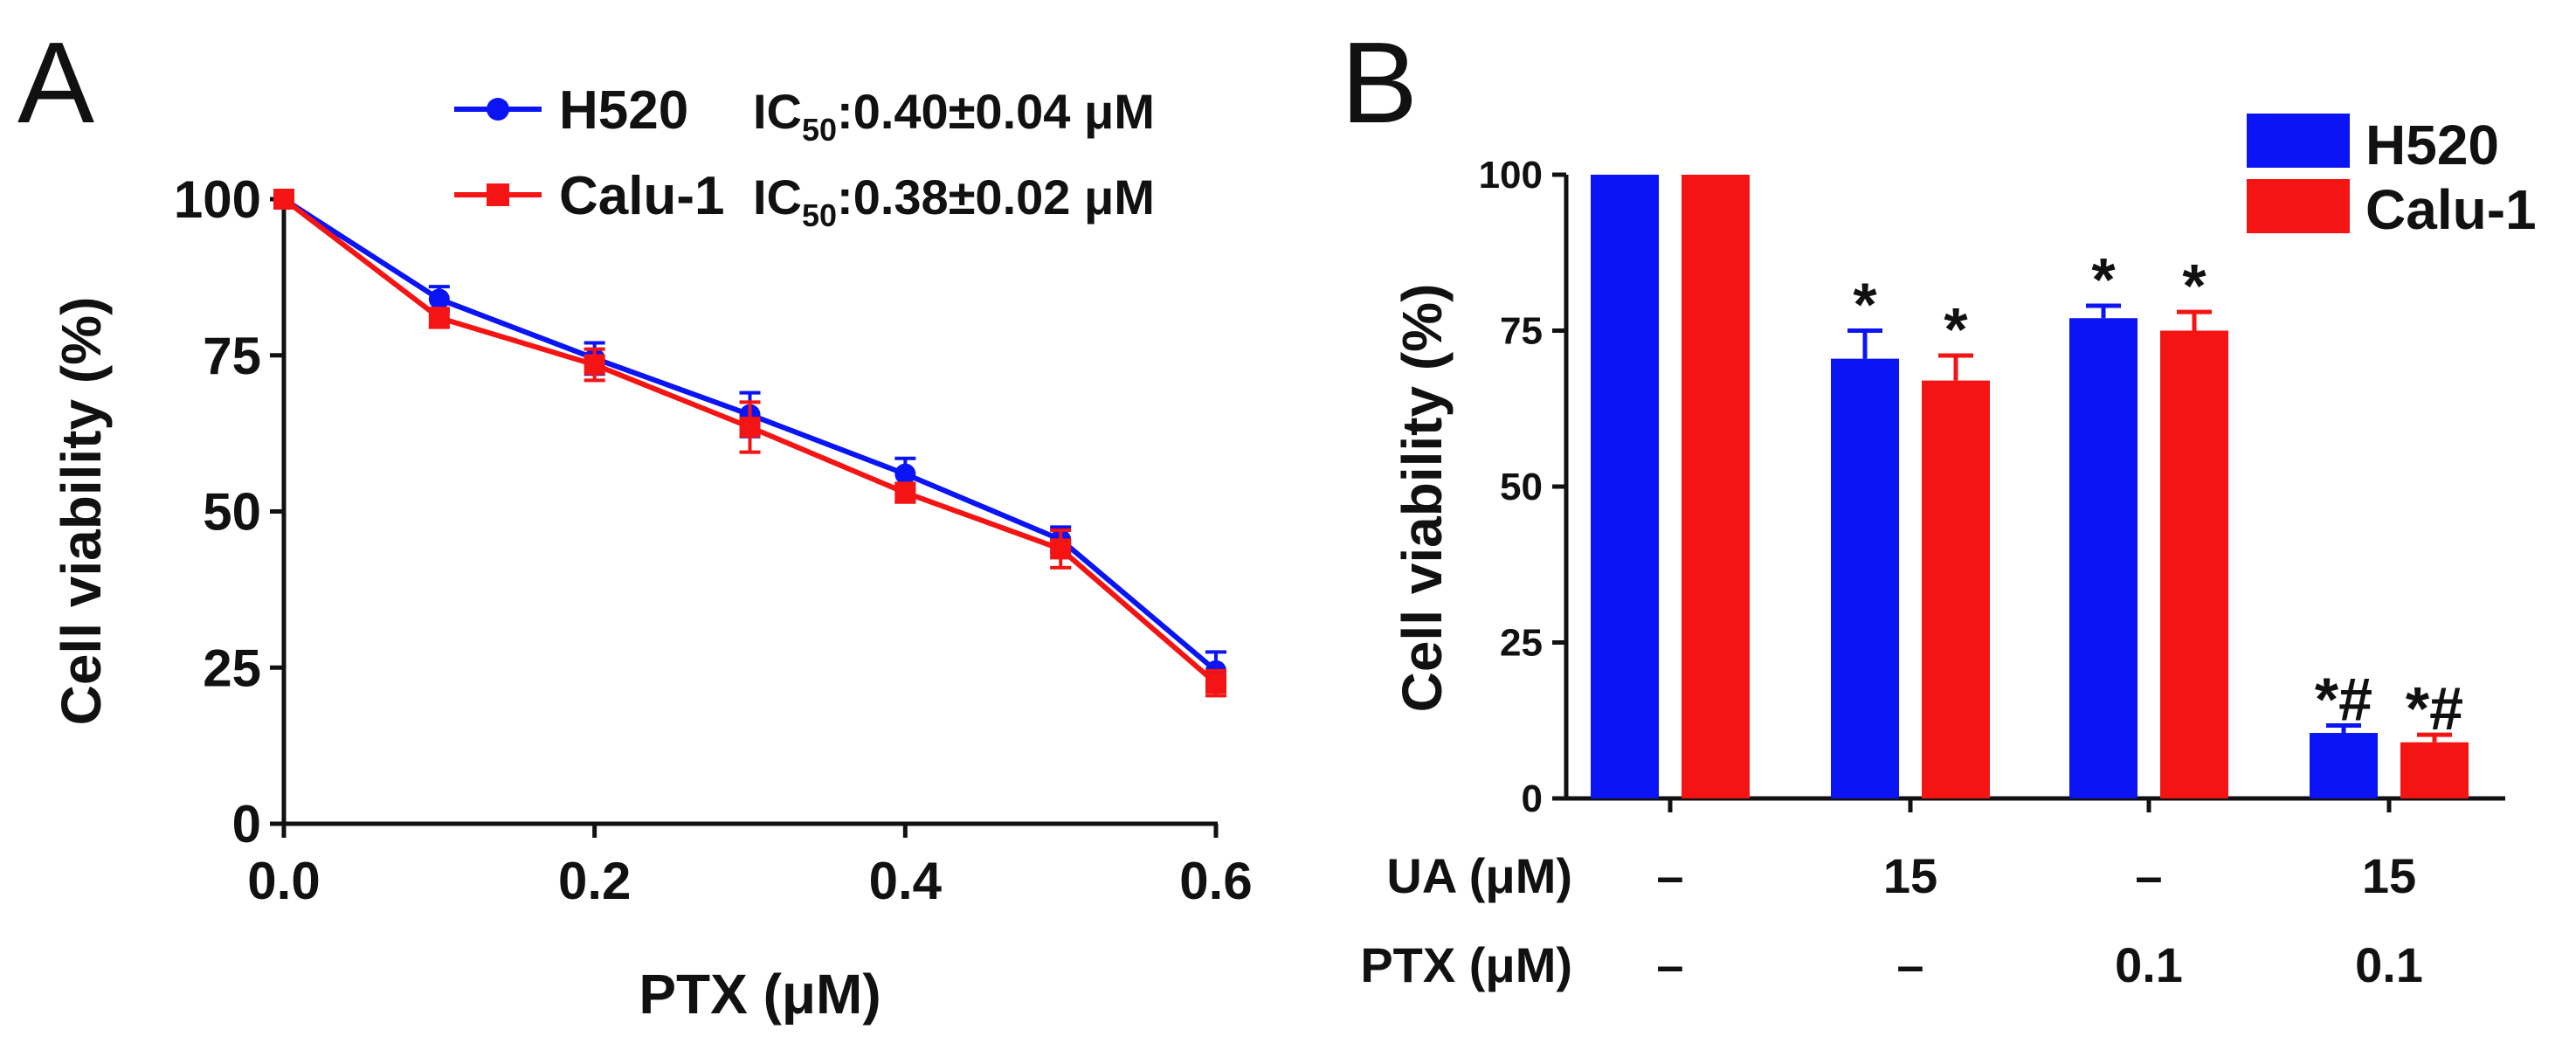 The image size is (2576, 1050). I want to click on panel-b-label: B, so click(1379, 82).